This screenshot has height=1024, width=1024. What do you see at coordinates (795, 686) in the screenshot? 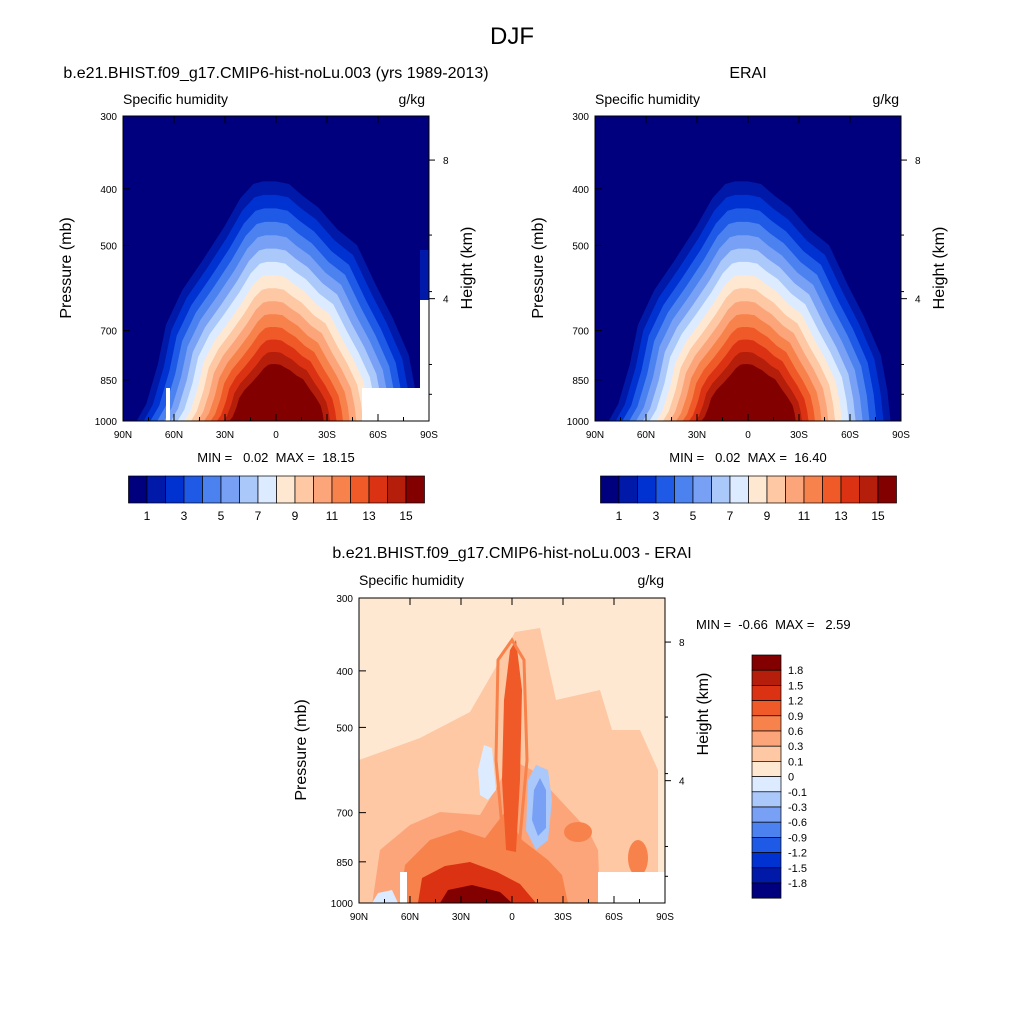
I see `panel-diff-colorbar-label: 1.5` at bounding box center [795, 686].